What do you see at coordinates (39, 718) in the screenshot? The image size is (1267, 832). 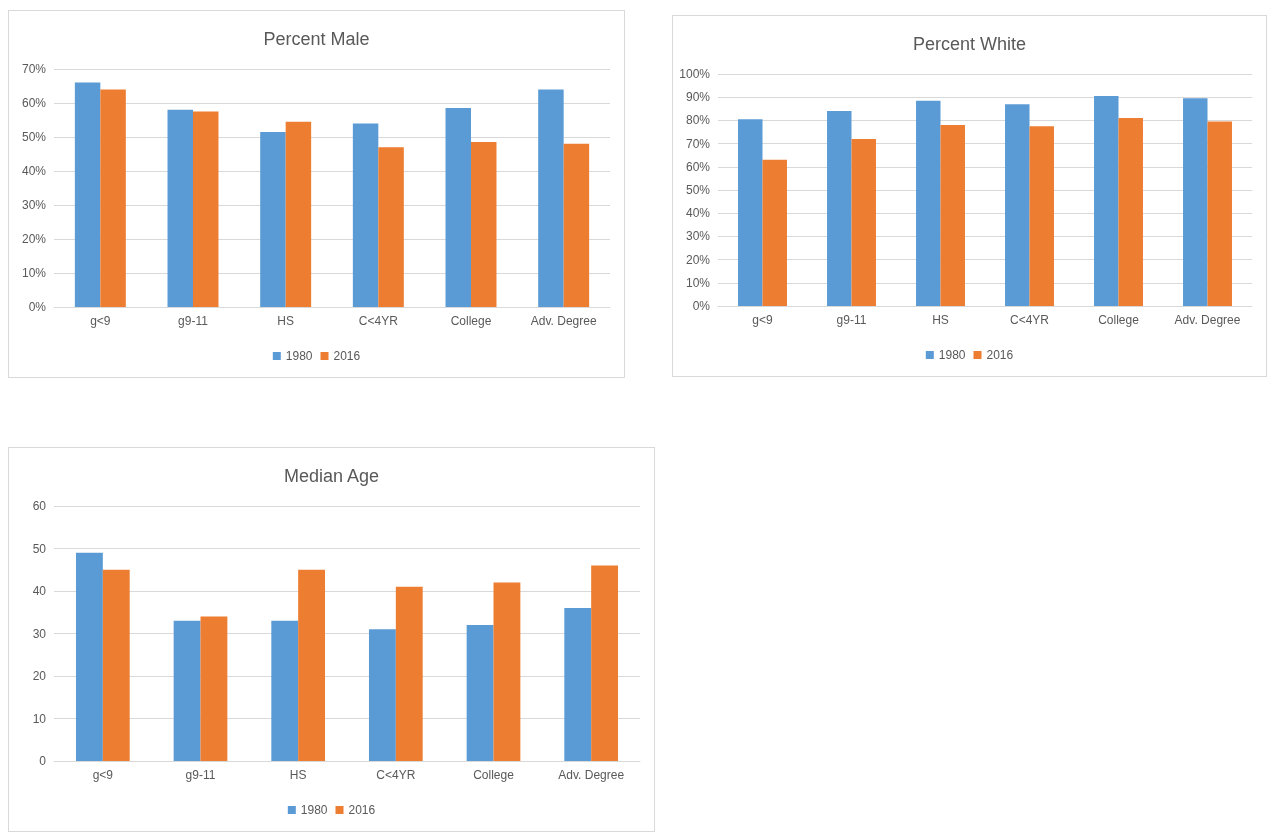 I see `y-tick-label: 10` at bounding box center [39, 718].